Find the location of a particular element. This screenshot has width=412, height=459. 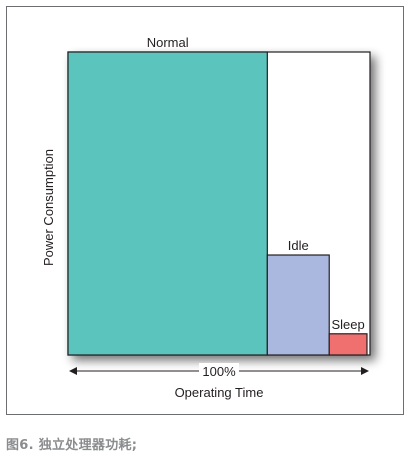

bar-label-normal: Normal is located at coordinates (168, 42).